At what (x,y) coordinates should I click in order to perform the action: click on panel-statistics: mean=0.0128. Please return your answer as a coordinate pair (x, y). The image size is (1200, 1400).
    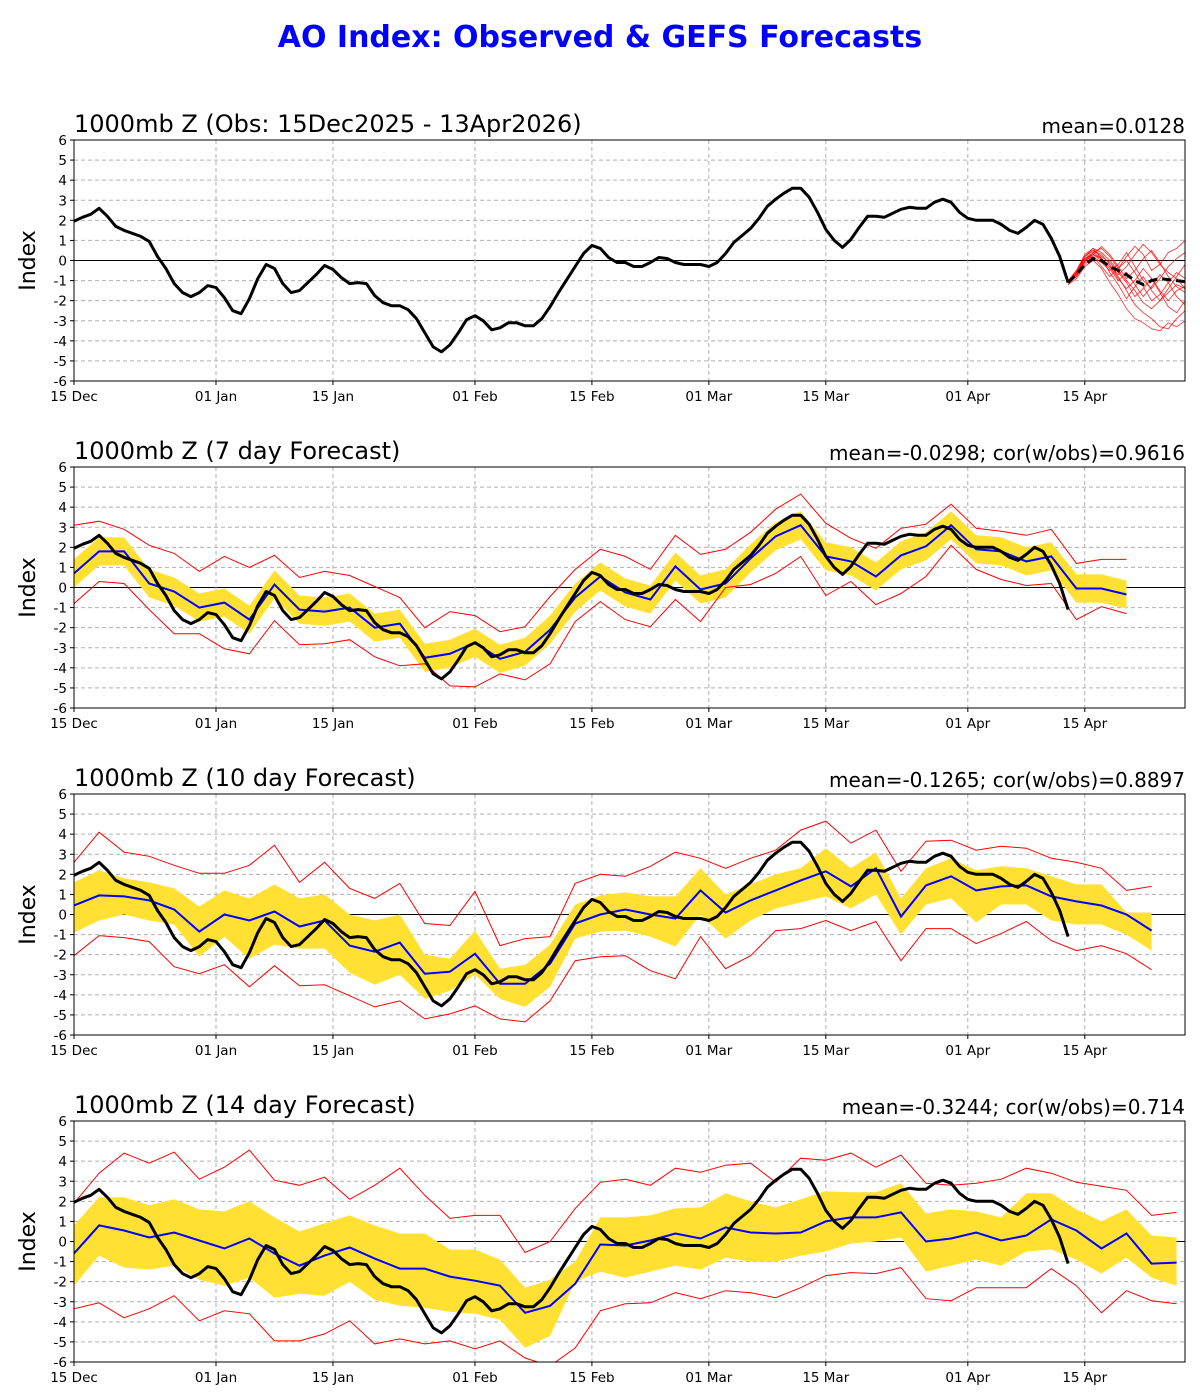
    Looking at the image, I should click on (1113, 126).